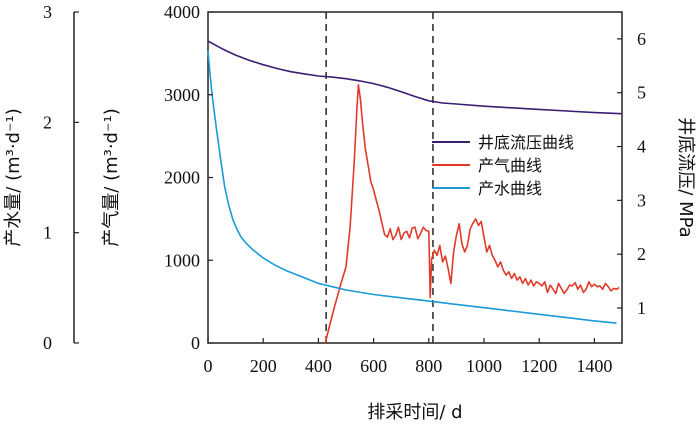 The image size is (700, 429). I want to click on water-tick-label: 0, so click(47, 343).